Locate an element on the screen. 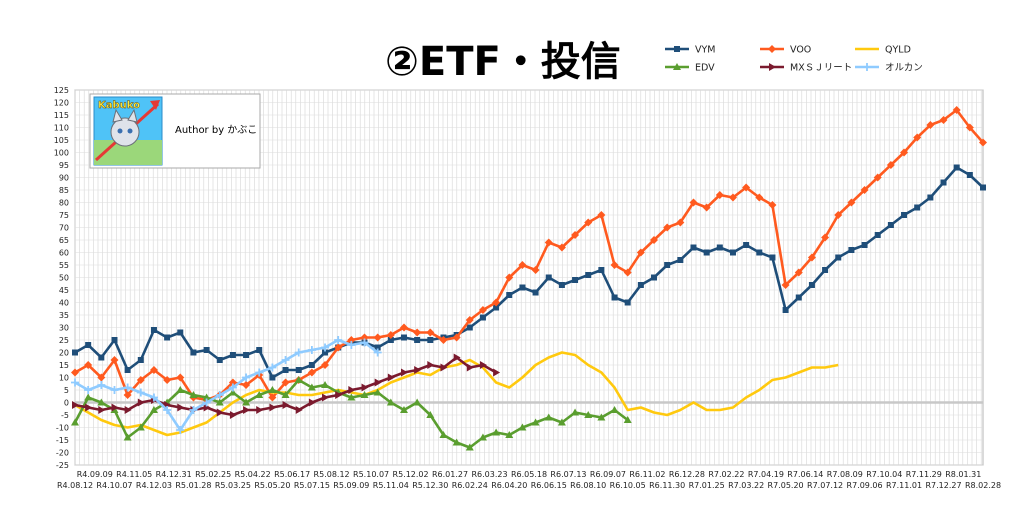 The height and width of the screenshot is (508, 1024). y-tick-label: -15 is located at coordinates (62, 440).